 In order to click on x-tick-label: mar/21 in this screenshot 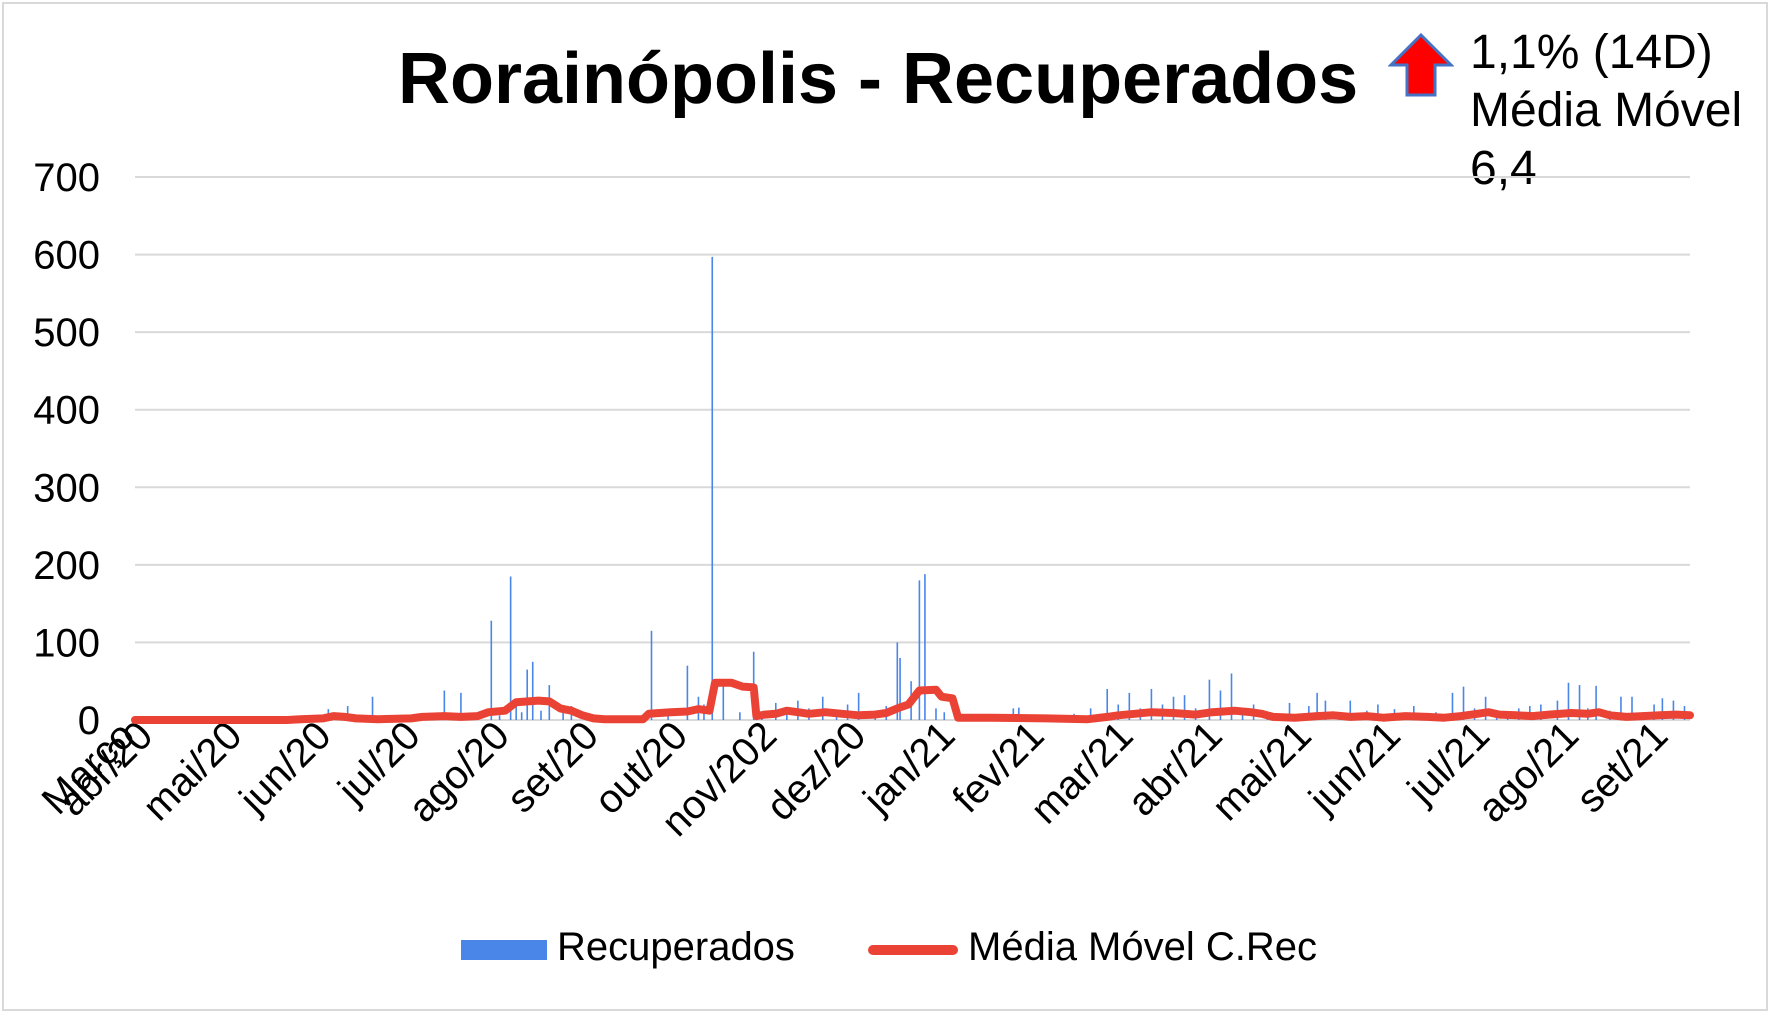, I will do `click(1082, 772)`.